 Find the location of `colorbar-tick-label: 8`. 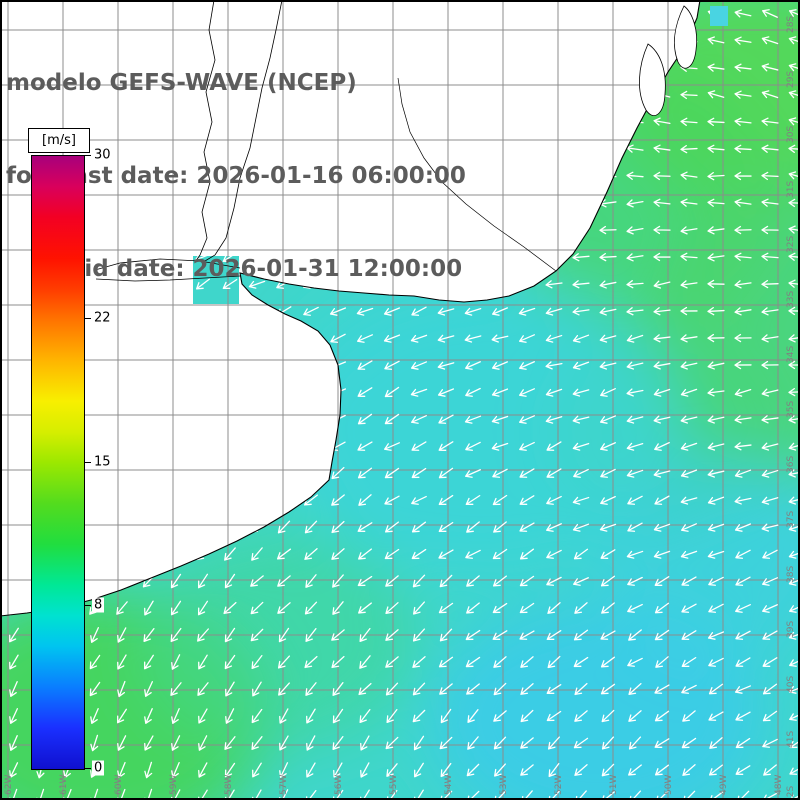

colorbar-tick-label: 8 is located at coordinates (98, 605).